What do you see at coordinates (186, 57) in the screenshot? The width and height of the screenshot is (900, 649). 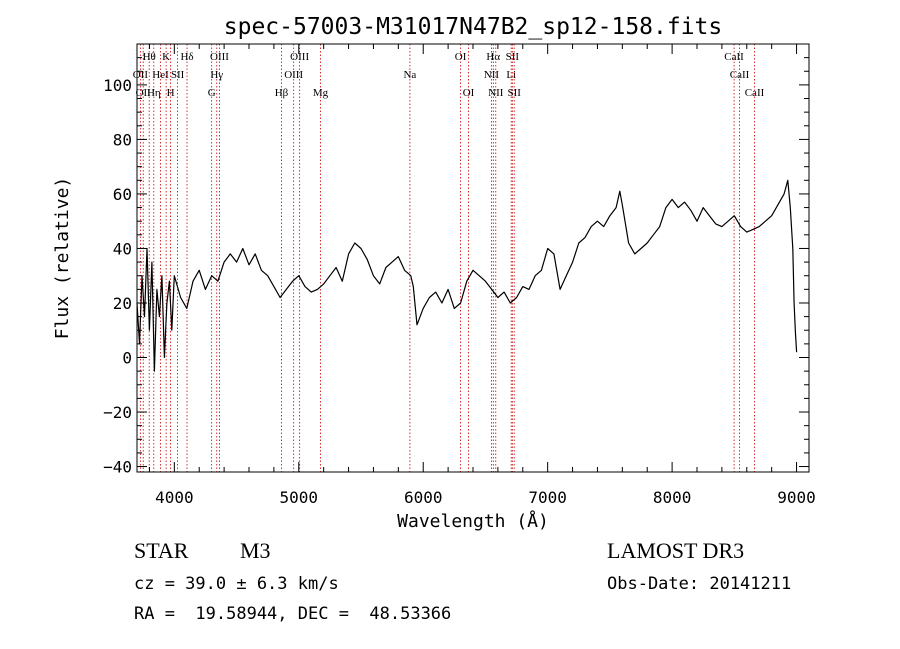 I see `line-marker-label-8: Hδ` at bounding box center [186, 57].